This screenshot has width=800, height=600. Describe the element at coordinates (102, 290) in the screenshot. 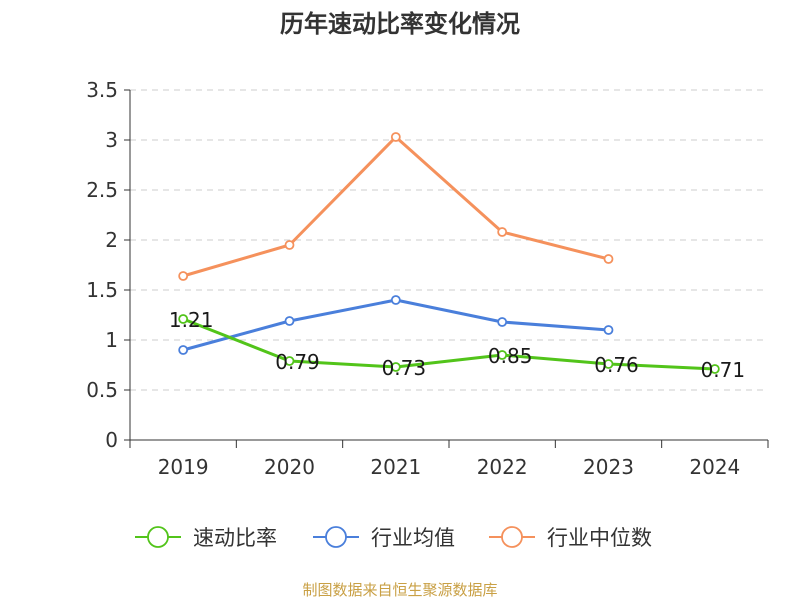

I see `y-tick-label: 1.5` at that location.